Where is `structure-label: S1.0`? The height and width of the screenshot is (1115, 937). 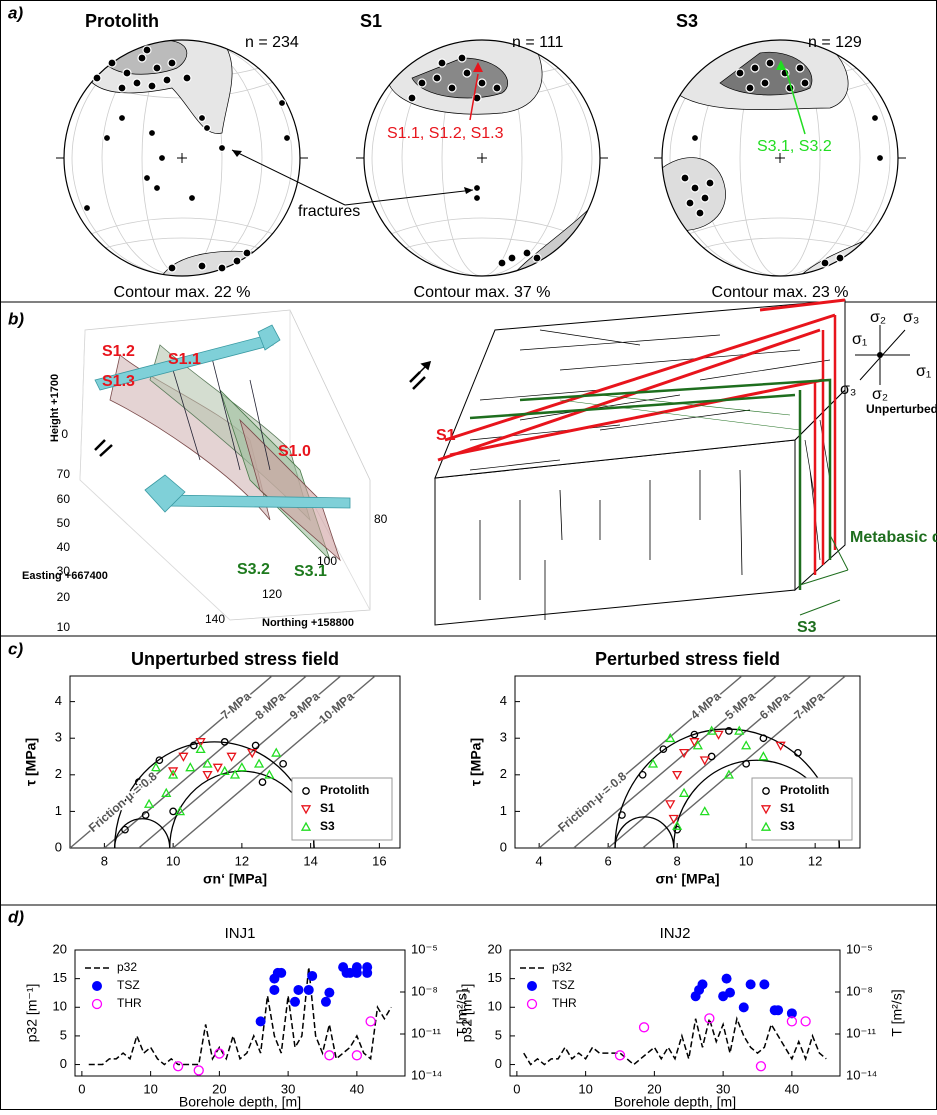 structure-label: S1.0 is located at coordinates (294, 451).